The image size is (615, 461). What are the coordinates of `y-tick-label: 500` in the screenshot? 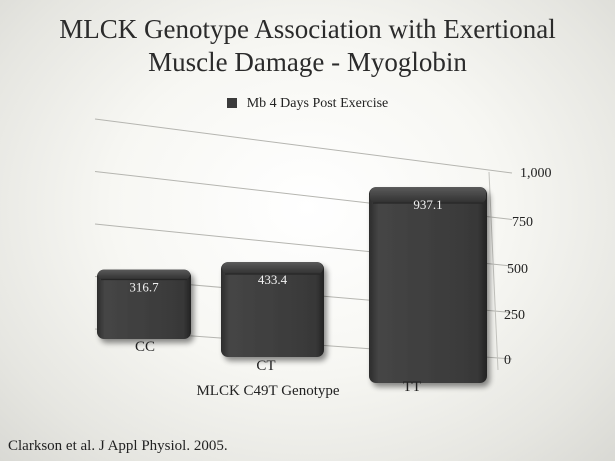 It's located at (517, 269).